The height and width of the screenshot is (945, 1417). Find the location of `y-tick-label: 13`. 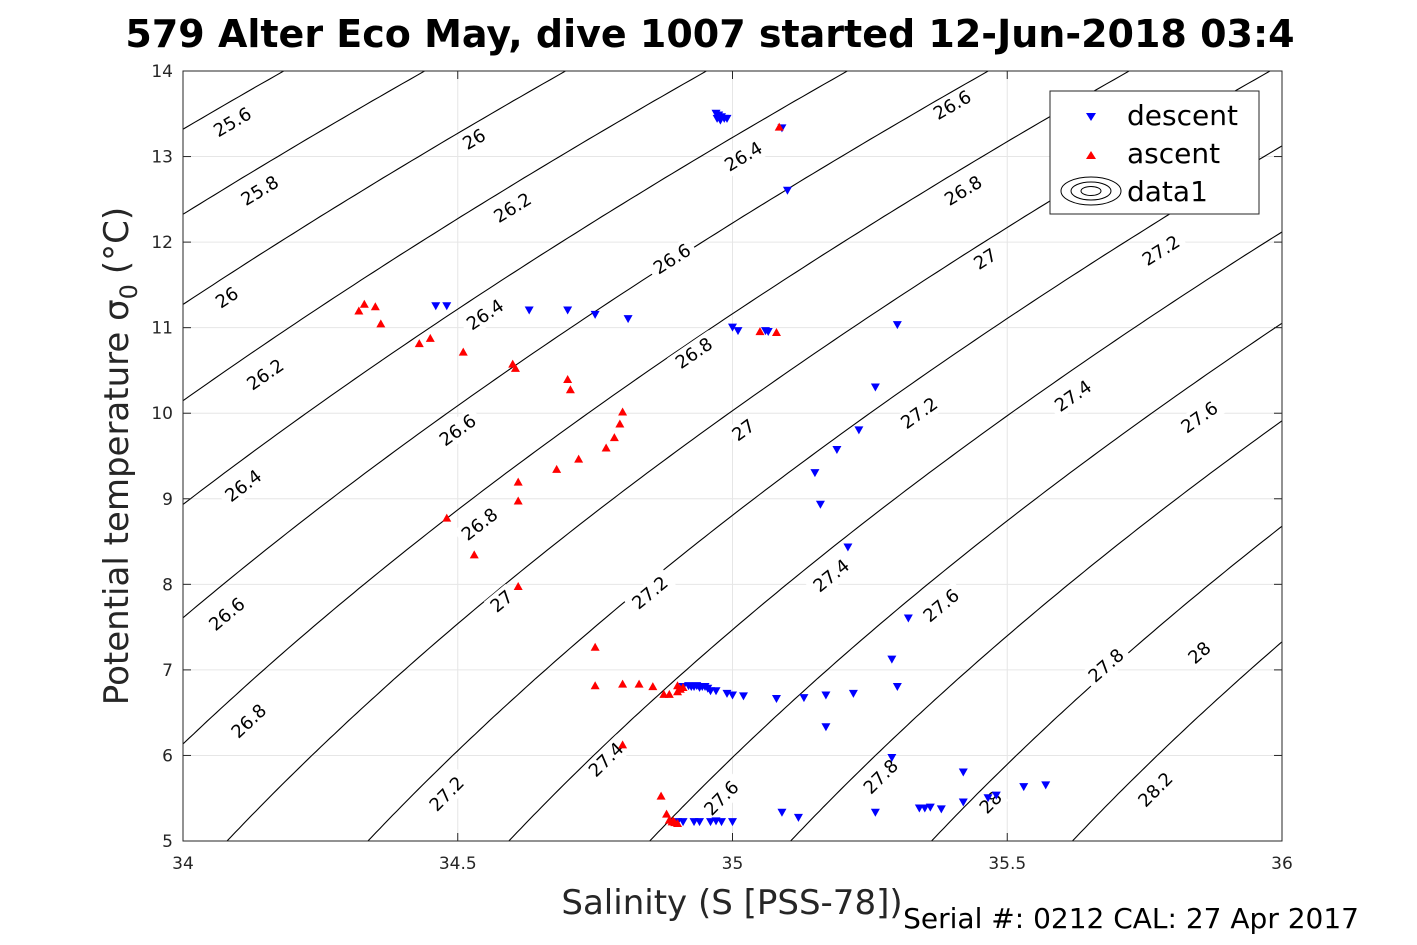

y-tick-label: 13 is located at coordinates (162, 158).